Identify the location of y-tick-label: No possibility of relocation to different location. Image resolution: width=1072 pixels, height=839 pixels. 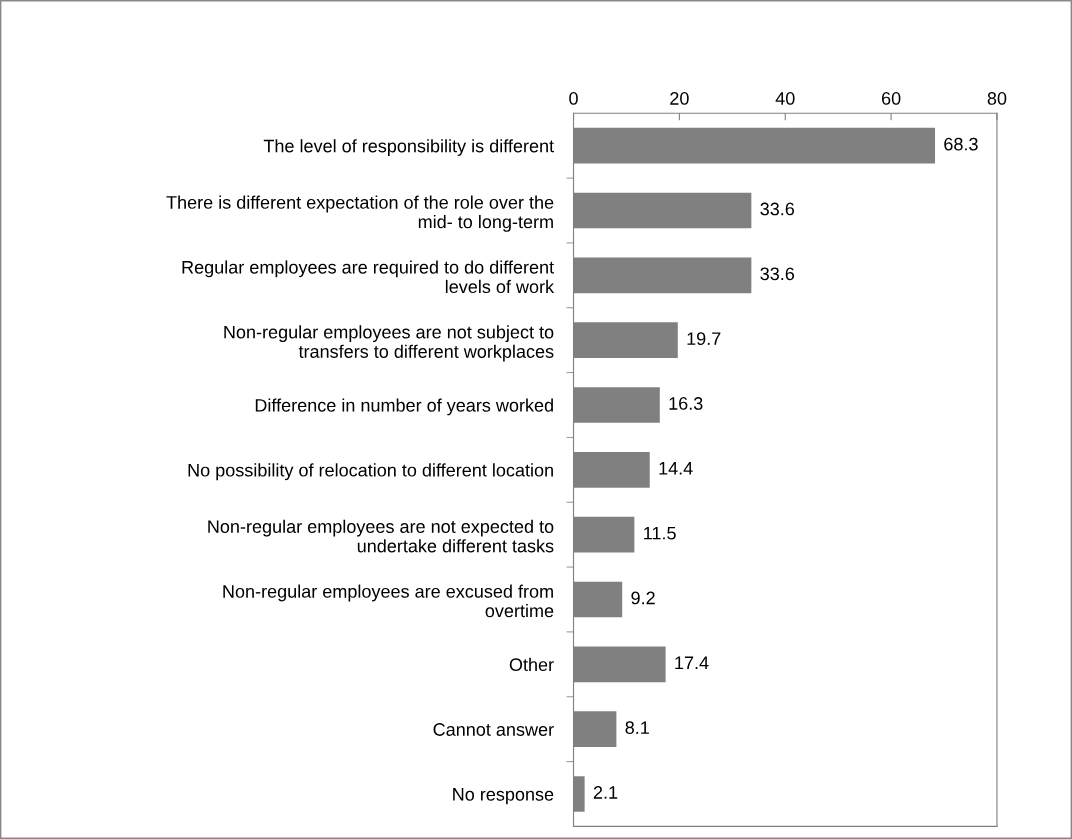
(370, 472).